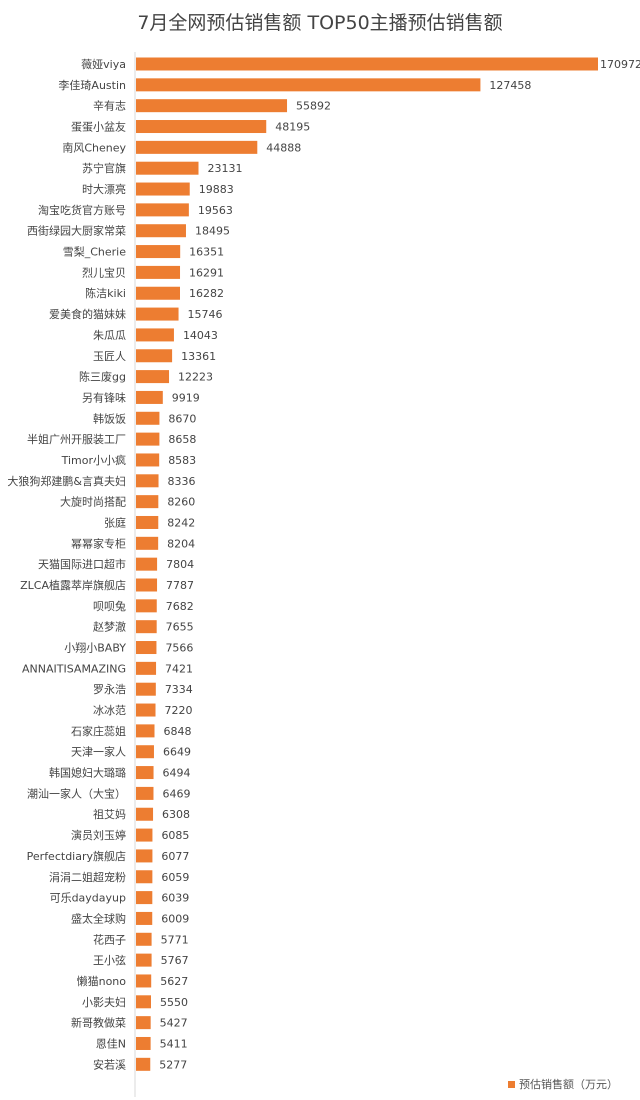 The width and height of the screenshot is (640, 1100). I want to click on legend-swatch, so click(511, 1084).